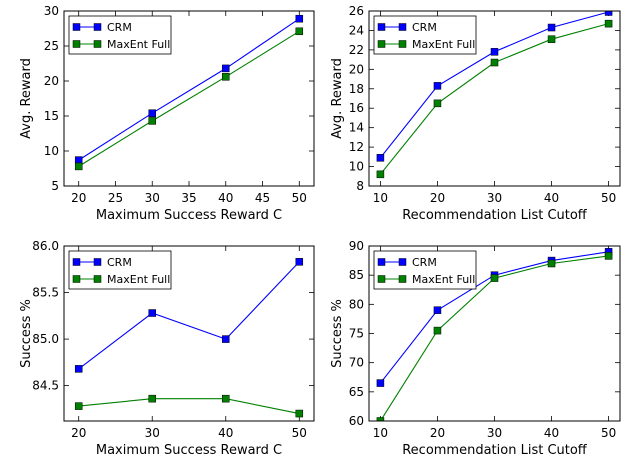 The image size is (631, 456). What do you see at coordinates (356, 147) in the screenshot?
I see `y-tick-label: 12` at bounding box center [356, 147].